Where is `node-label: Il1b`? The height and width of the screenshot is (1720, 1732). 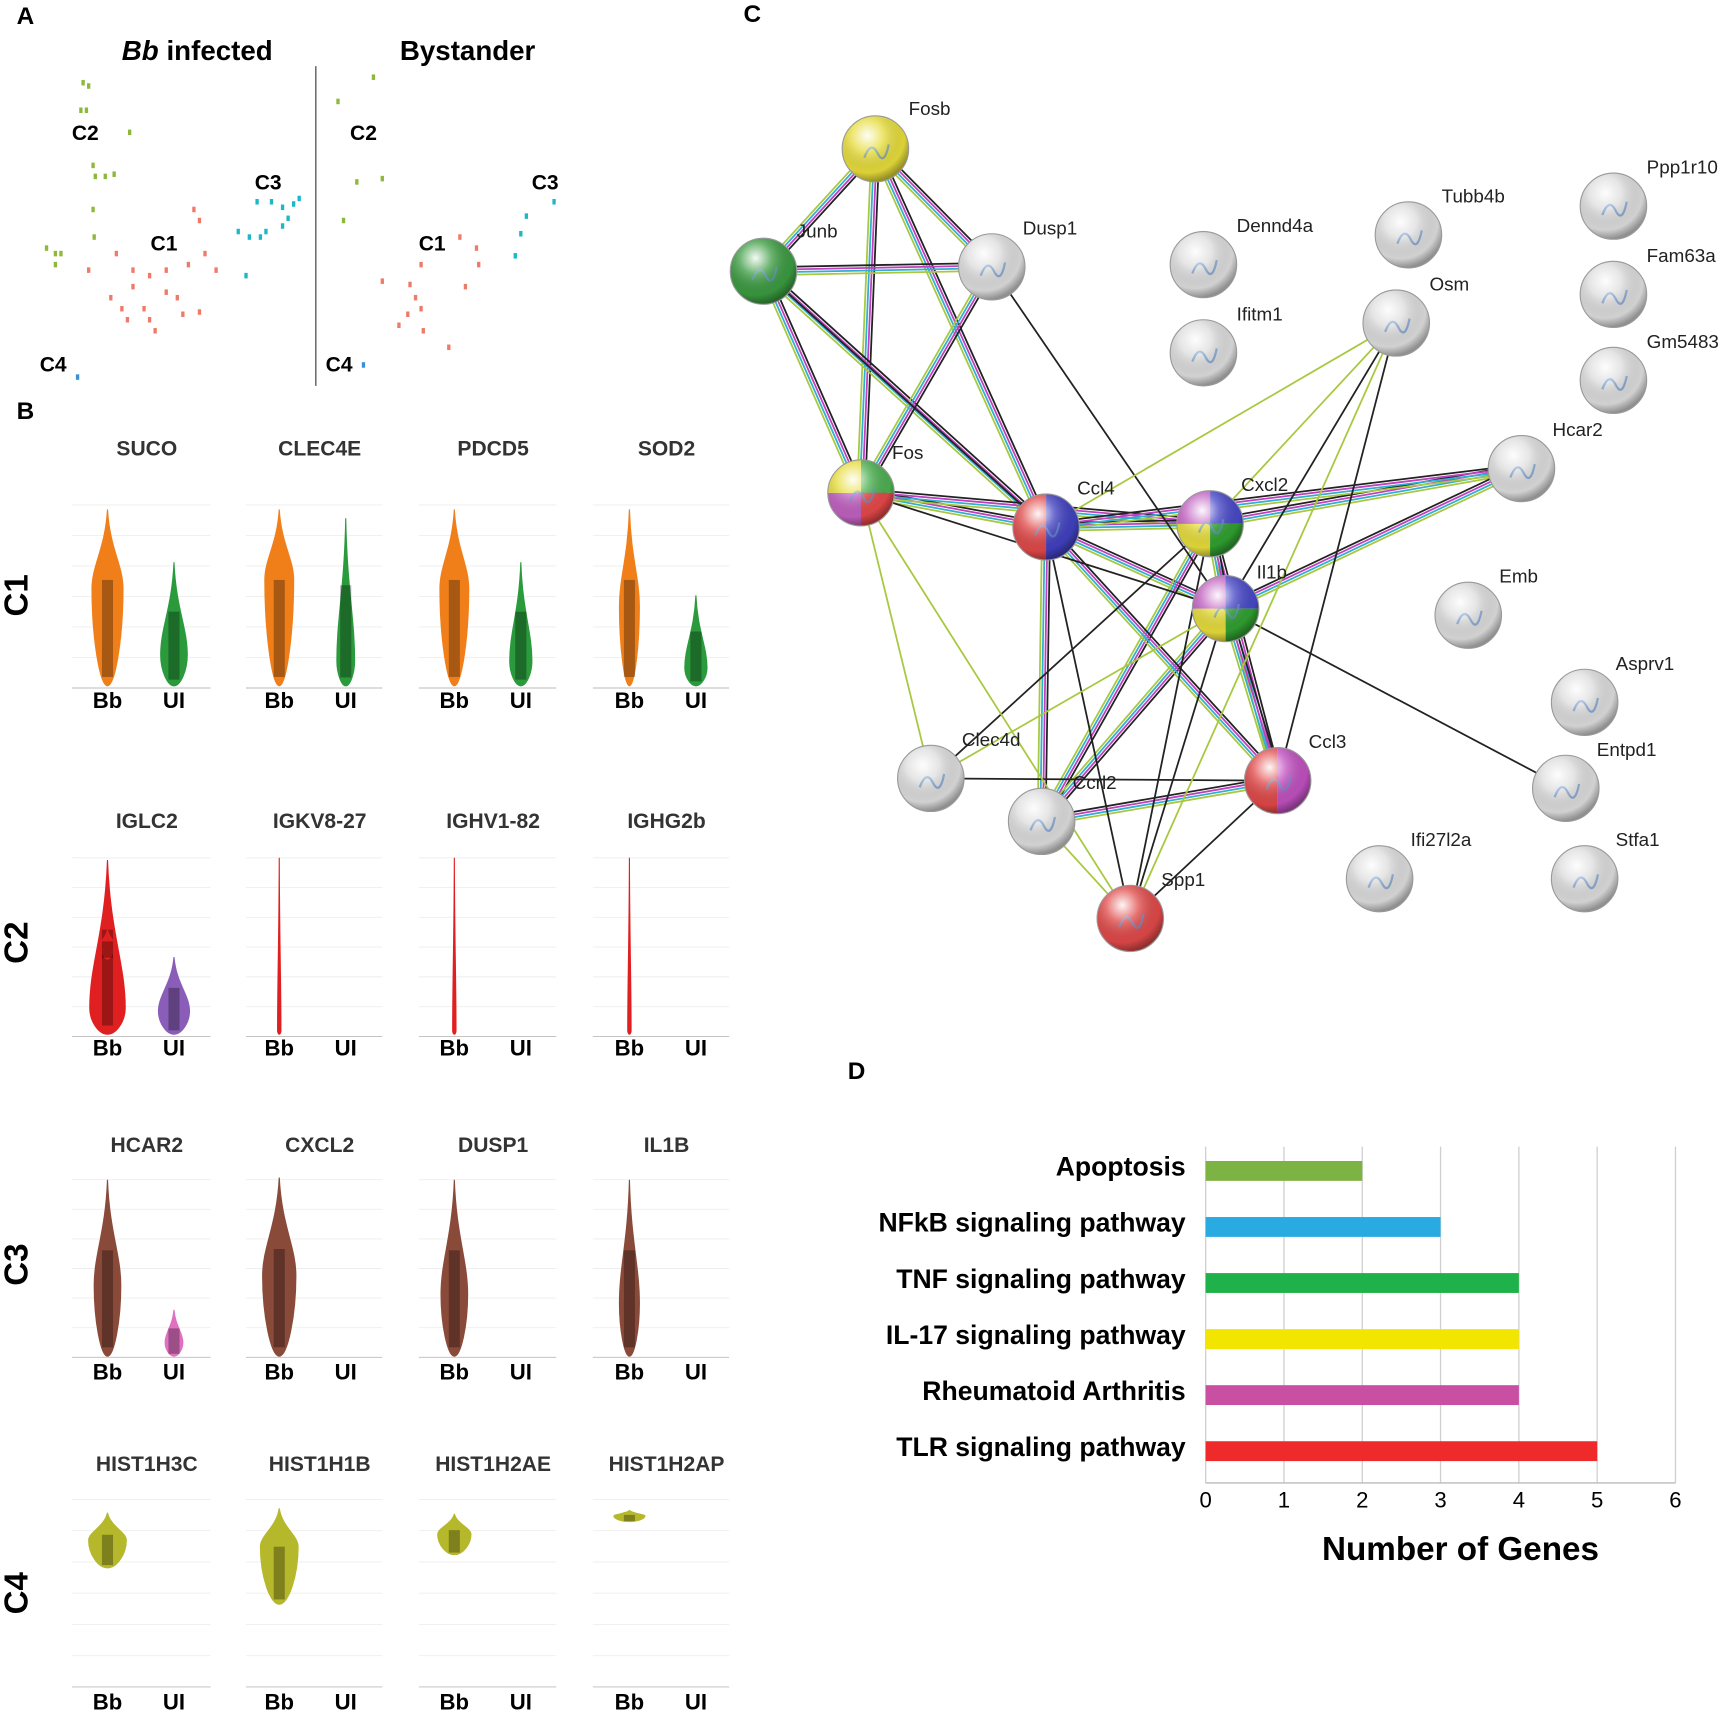
node-label: Il1b is located at coordinates (1272, 571).